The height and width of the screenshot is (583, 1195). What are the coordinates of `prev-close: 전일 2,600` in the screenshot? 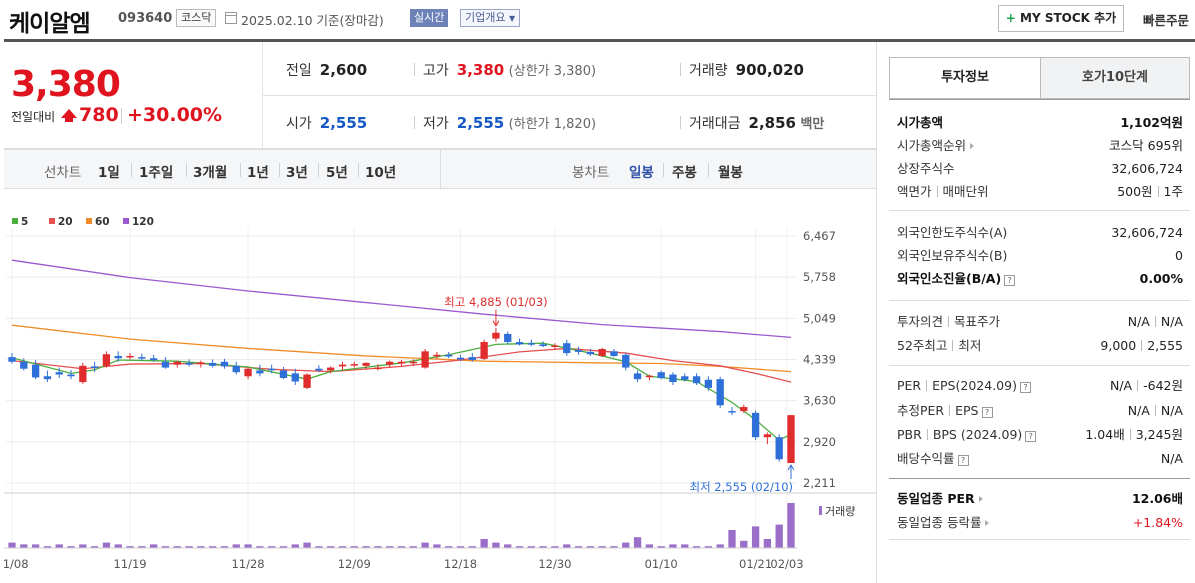 It's located at (326, 70).